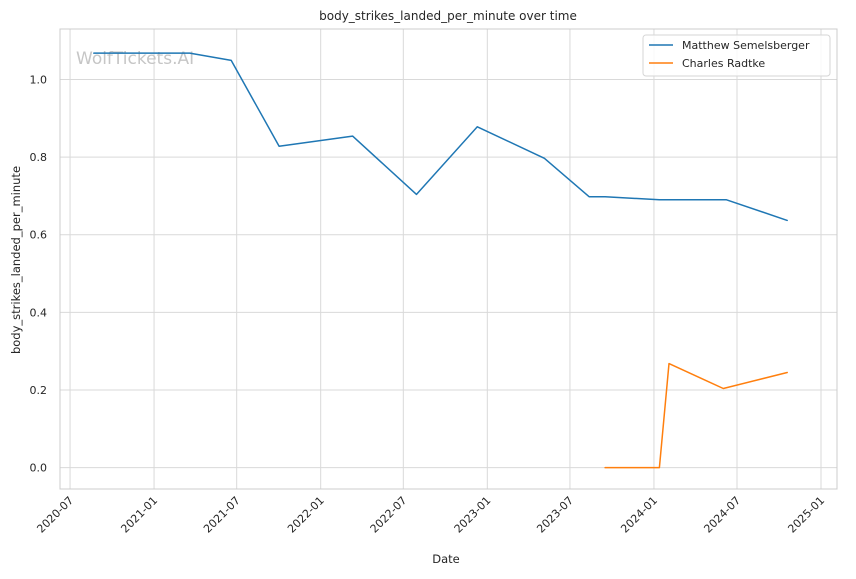  I want to click on y-tick-label: 0.4, so click(39, 312).